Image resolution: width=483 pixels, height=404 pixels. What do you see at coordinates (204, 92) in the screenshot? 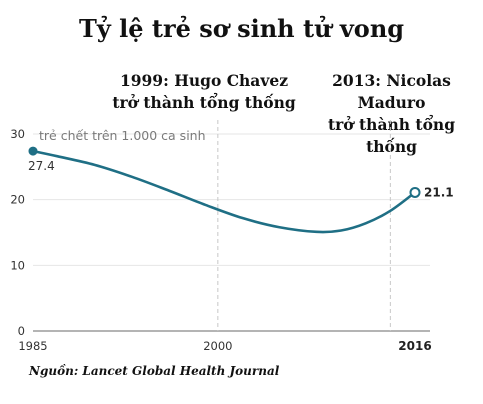
I see `annotation-chavez: 1999: Hugo Chavez trở thành tổng thống` at bounding box center [204, 92].